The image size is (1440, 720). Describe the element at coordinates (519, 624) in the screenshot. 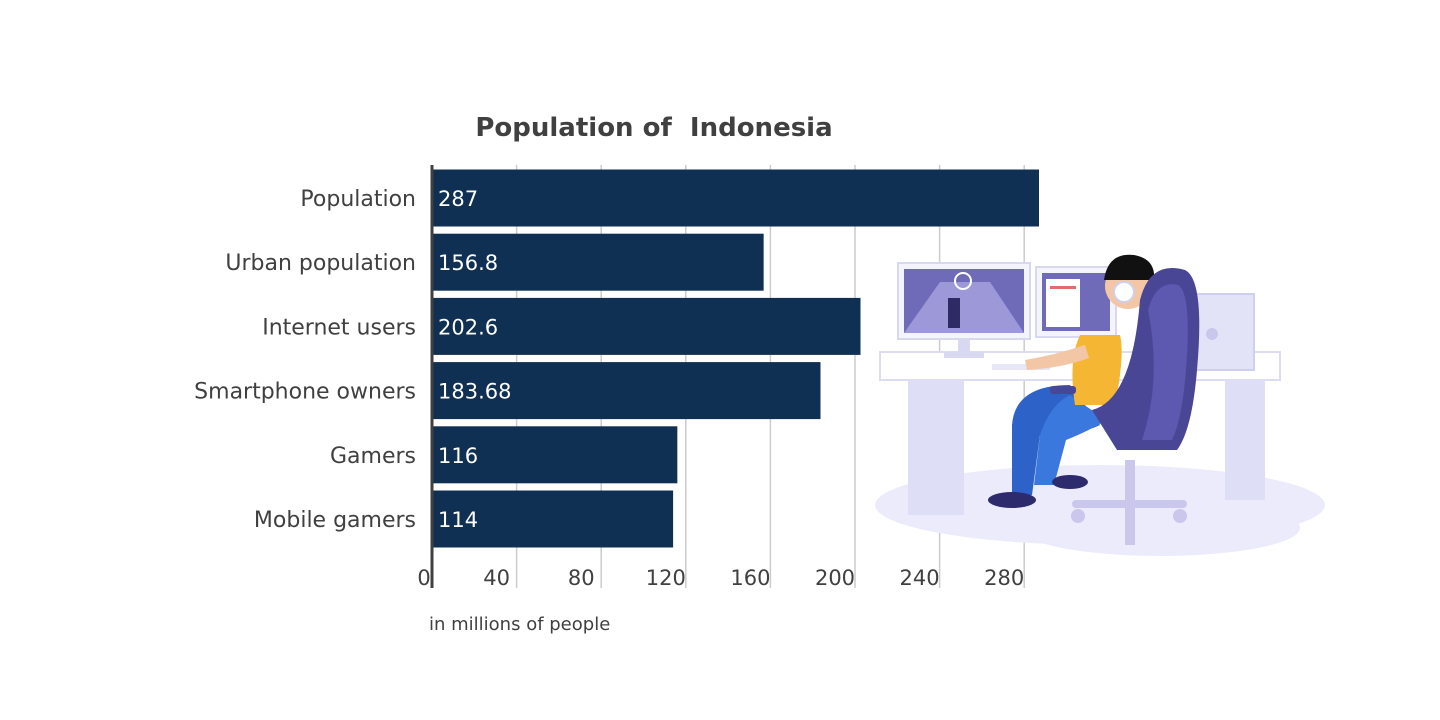

I see `unit-note: in millions of people` at that location.